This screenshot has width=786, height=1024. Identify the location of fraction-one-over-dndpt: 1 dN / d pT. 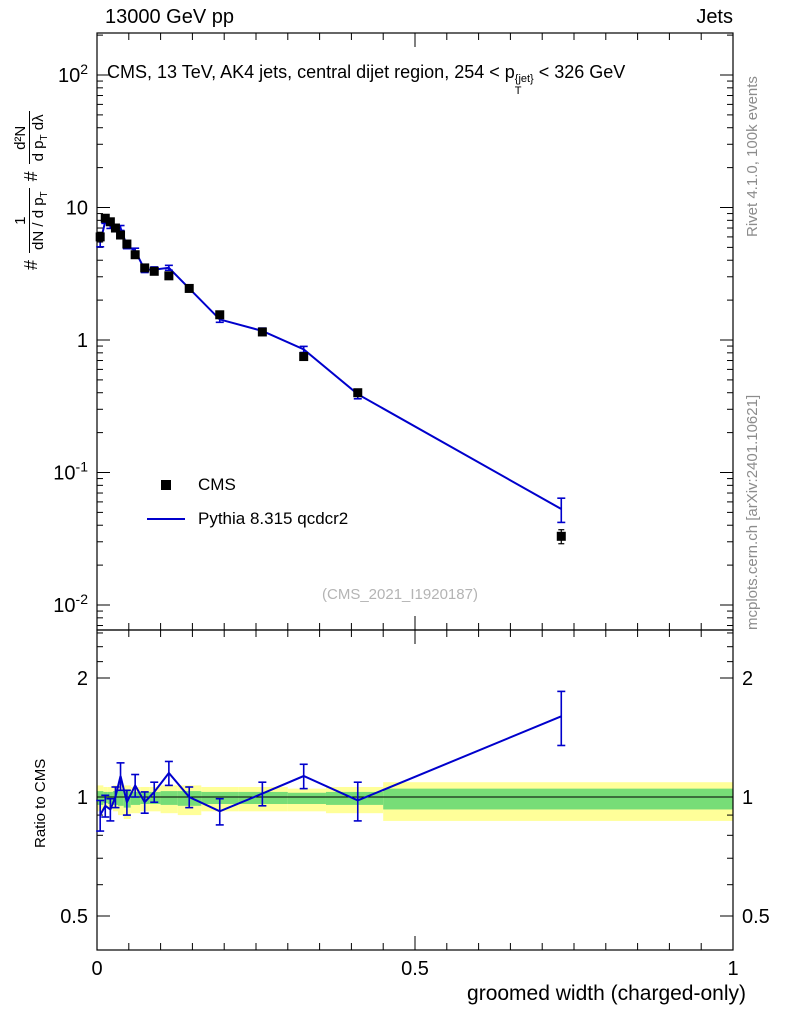
(31, 220).